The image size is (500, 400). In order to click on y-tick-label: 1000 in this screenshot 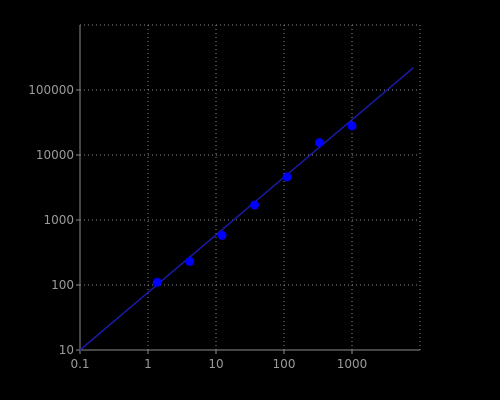, I will do `click(58, 220)`.